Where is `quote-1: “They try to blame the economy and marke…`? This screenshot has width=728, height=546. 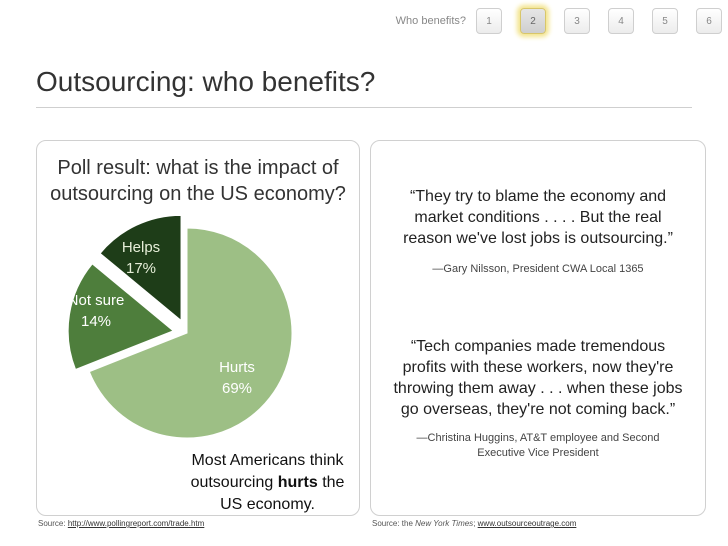
quote-1: “They try to blame the economy and marke… is located at coordinates (538, 217).